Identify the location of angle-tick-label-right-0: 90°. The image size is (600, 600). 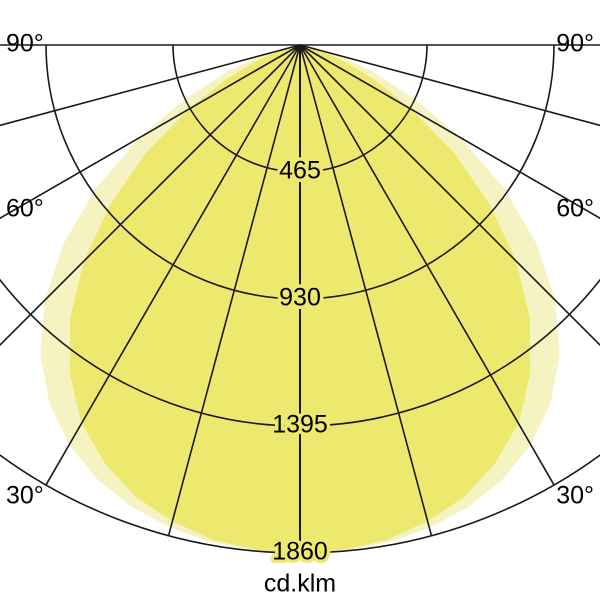
(575, 44).